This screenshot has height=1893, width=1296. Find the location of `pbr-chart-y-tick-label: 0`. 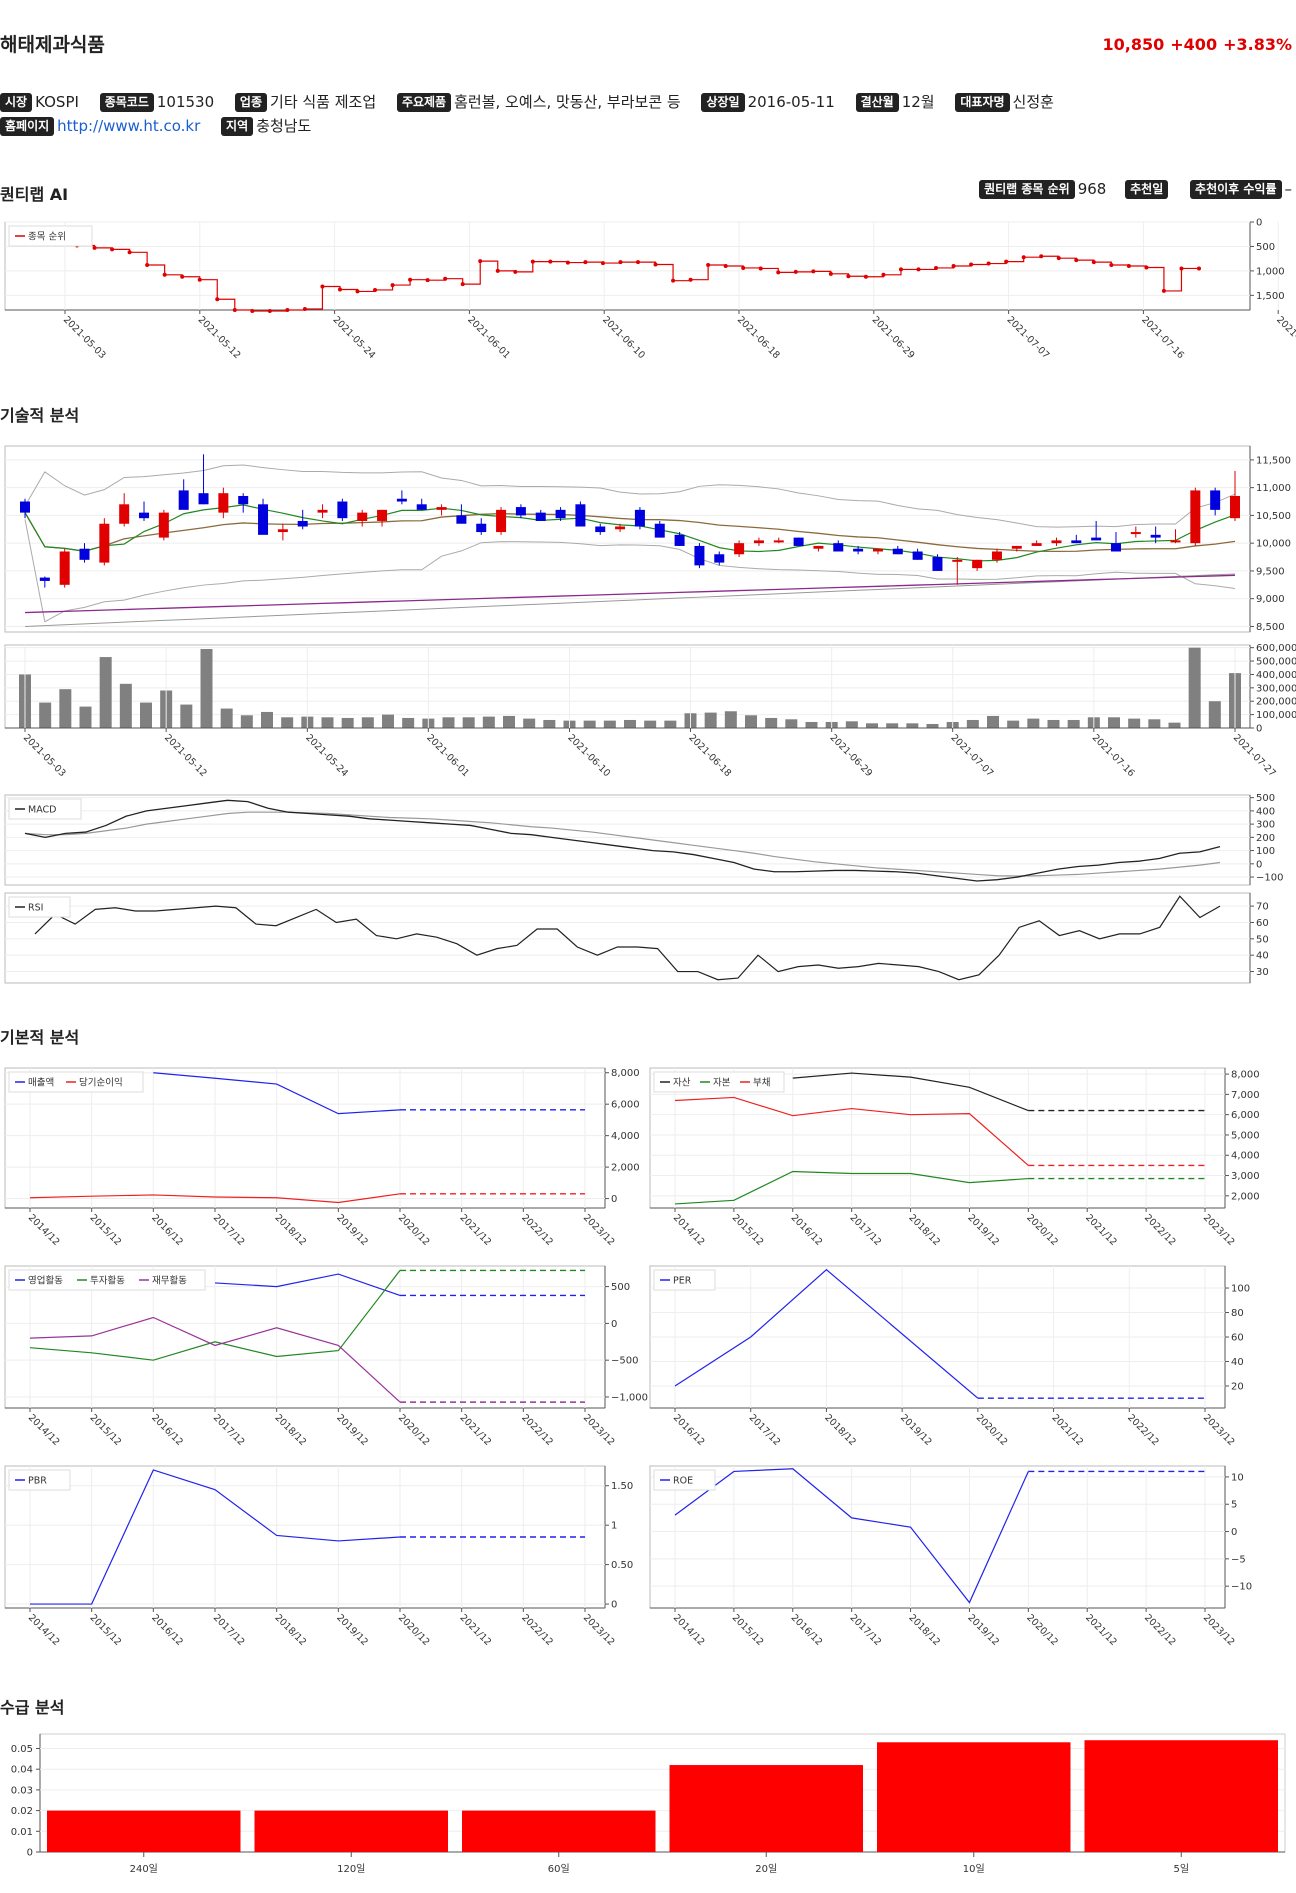

pbr-chart-y-tick-label: 0 is located at coordinates (614, 1605).